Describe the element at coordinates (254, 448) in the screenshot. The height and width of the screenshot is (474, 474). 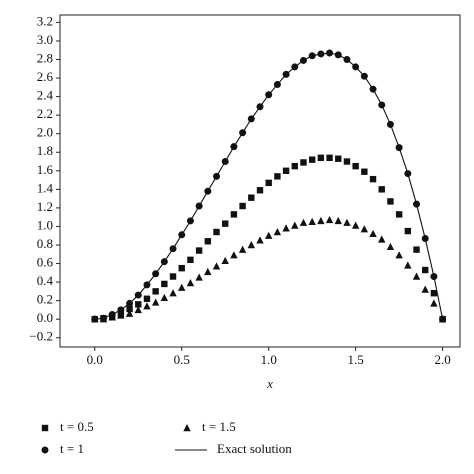
I see `legend-label: Exact solution` at that location.